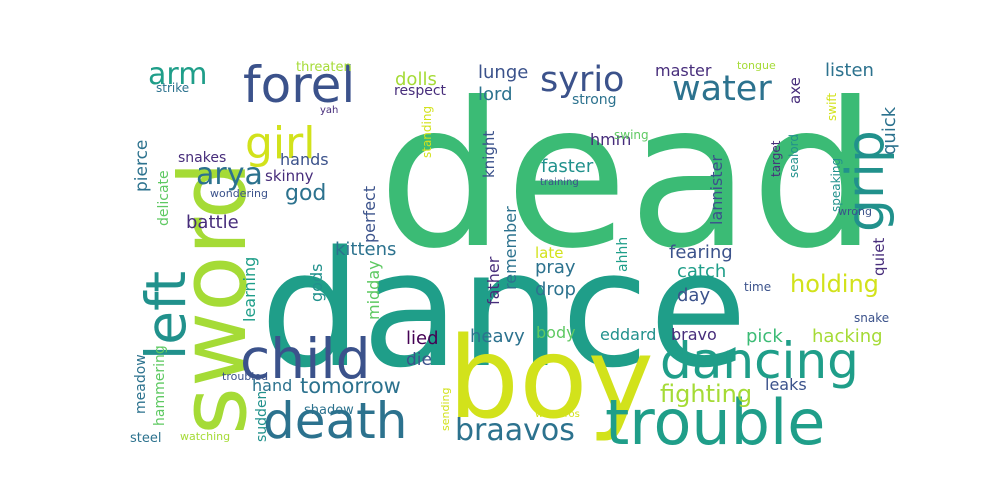 The image size is (1000, 500). What do you see at coordinates (683, 70) in the screenshot?
I see `word-master: master` at bounding box center [683, 70].